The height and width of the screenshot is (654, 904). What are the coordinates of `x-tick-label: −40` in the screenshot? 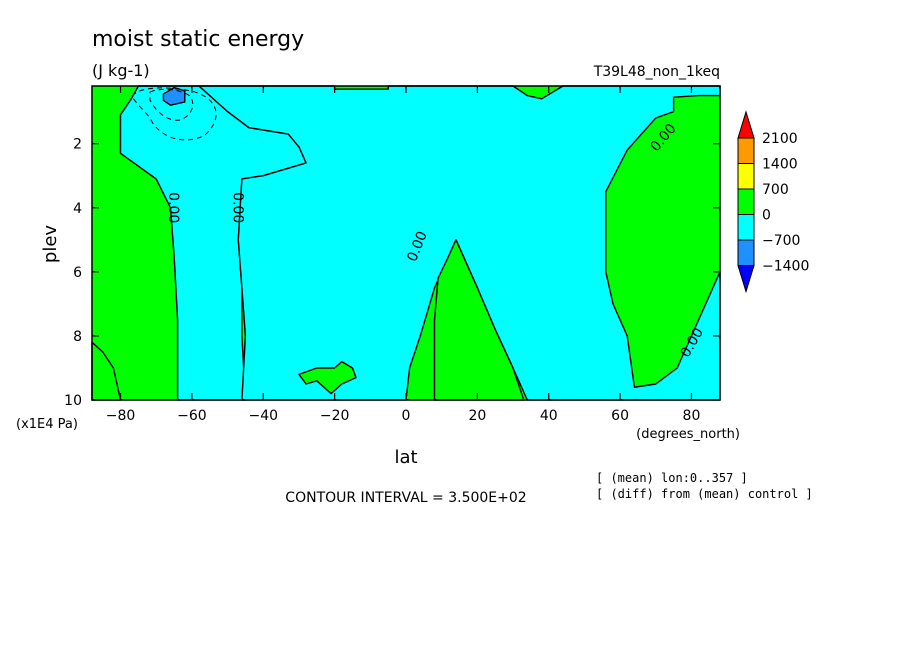 It's located at (263, 416).